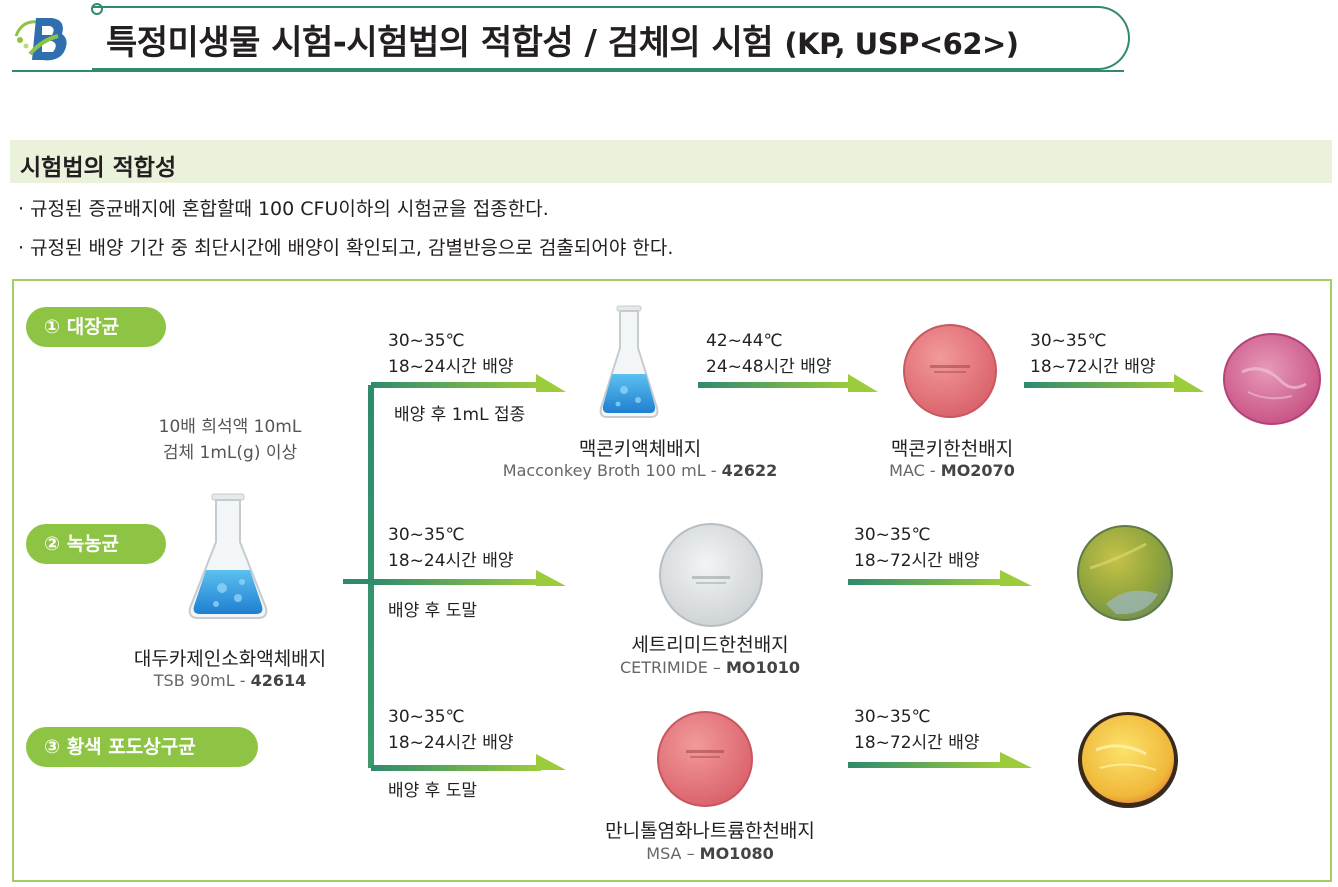  I want to click on flow-source-stub, so click(358, 581).